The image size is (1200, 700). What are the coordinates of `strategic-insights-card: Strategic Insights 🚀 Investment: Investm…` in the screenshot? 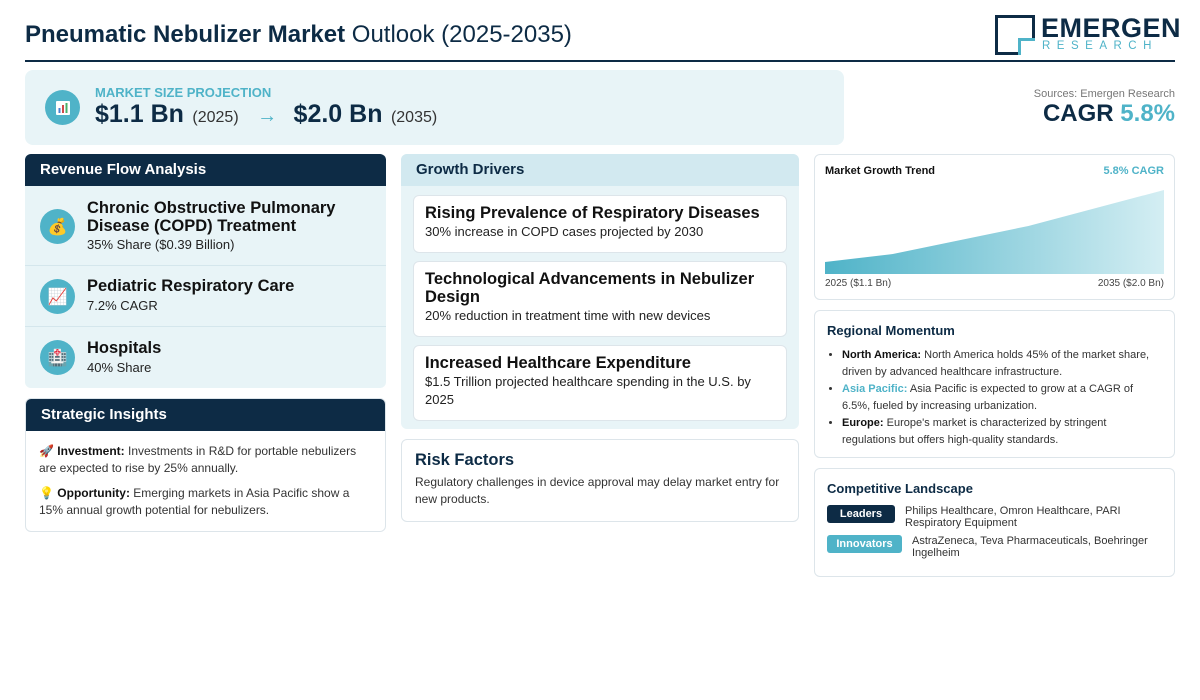 It's located at (205, 465).